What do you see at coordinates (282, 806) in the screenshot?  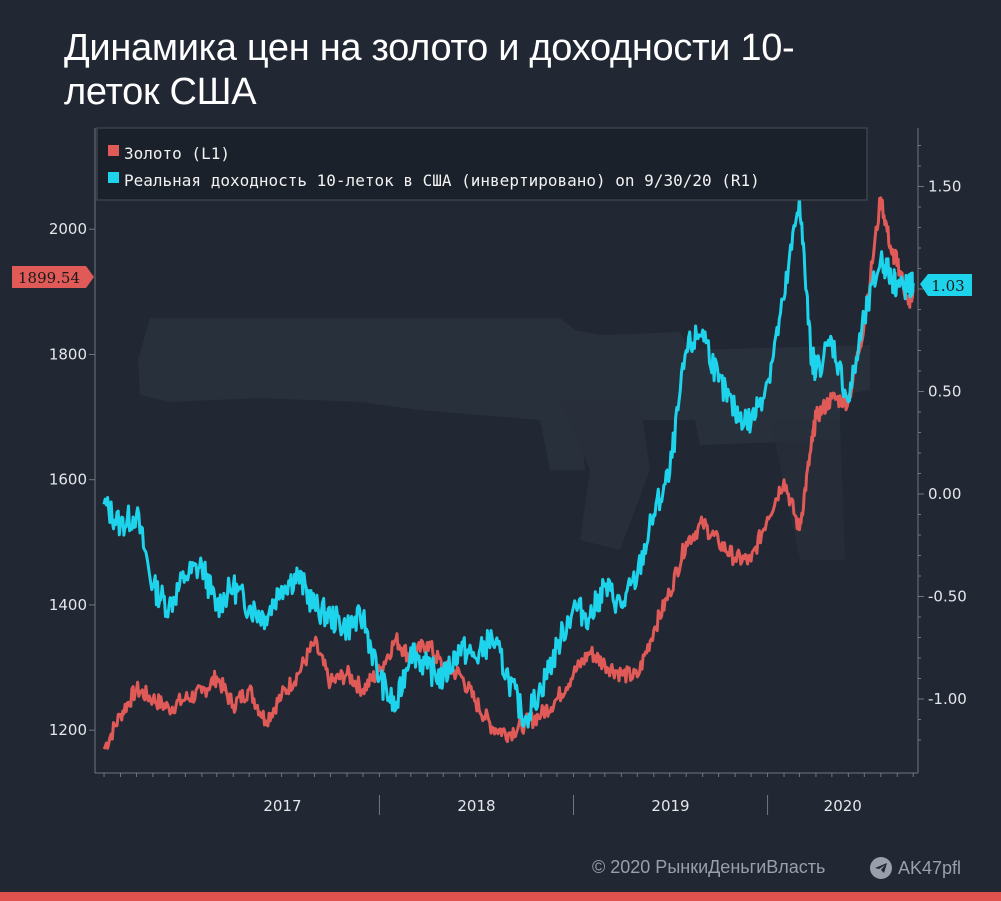 I see `x-tick-label: 2017` at bounding box center [282, 806].